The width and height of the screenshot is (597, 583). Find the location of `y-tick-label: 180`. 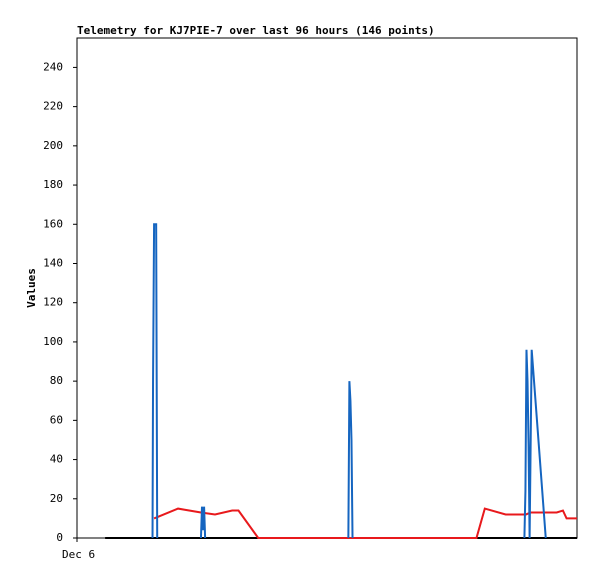

y-tick-label: 180 is located at coordinates (53, 184).